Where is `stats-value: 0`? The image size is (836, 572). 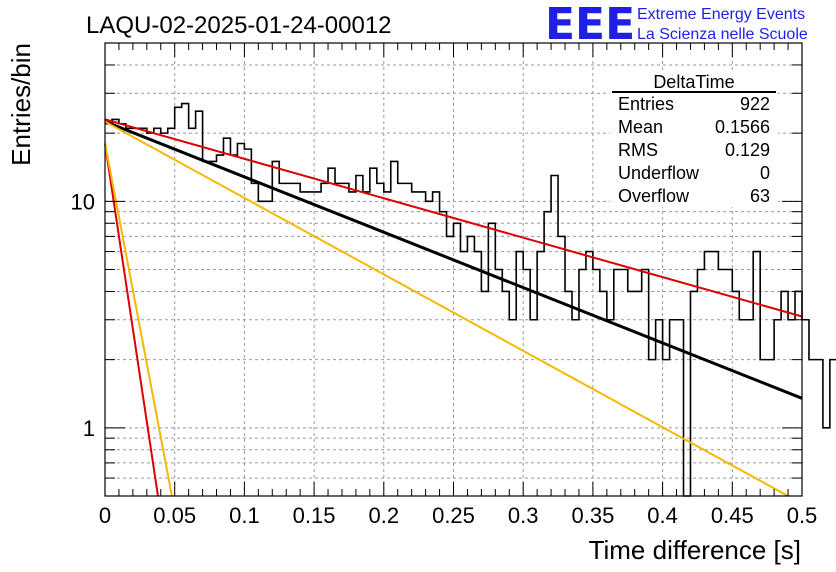 stats-value: 0 is located at coordinates (765, 173).